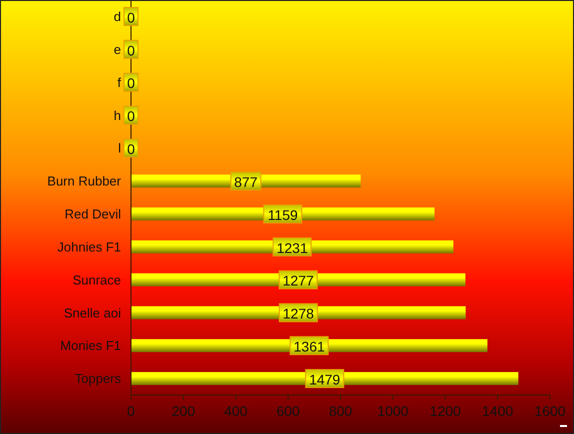 The width and height of the screenshot is (574, 434). I want to click on y-tick-label: Red Devil, so click(93, 214).